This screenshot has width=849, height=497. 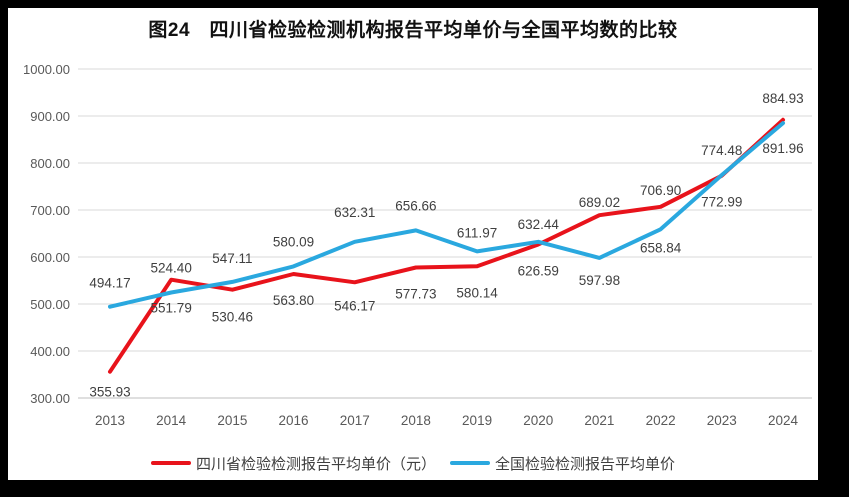 What do you see at coordinates (293, 300) in the screenshot?
I see `data-label: 563.80` at bounding box center [293, 300].